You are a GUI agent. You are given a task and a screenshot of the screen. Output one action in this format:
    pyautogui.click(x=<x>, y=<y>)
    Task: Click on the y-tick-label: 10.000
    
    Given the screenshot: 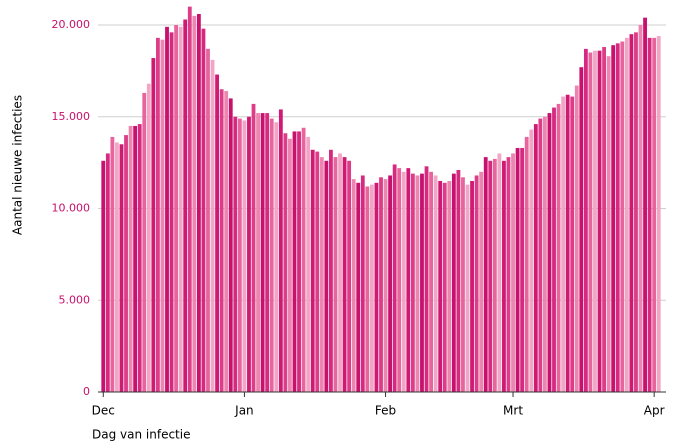 What is the action you would take?
    pyautogui.click(x=71, y=208)
    